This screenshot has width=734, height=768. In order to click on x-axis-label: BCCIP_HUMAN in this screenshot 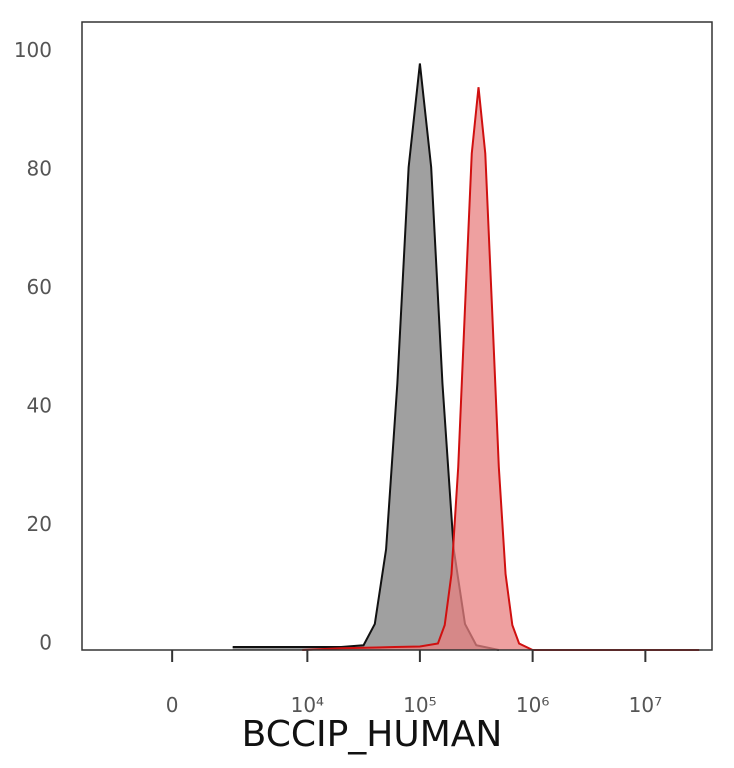, I will do `click(372, 734)`.